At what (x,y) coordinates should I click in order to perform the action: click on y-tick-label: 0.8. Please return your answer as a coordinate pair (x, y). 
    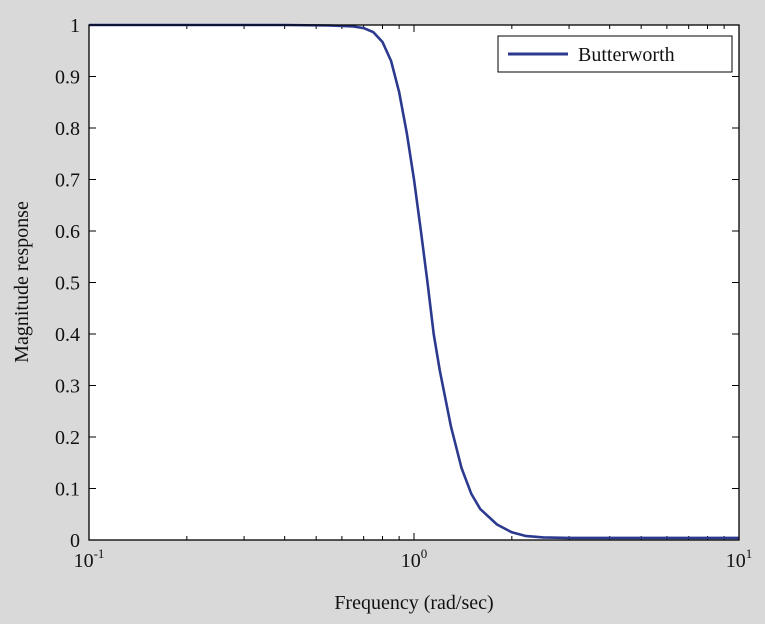
    Looking at the image, I should click on (67, 129).